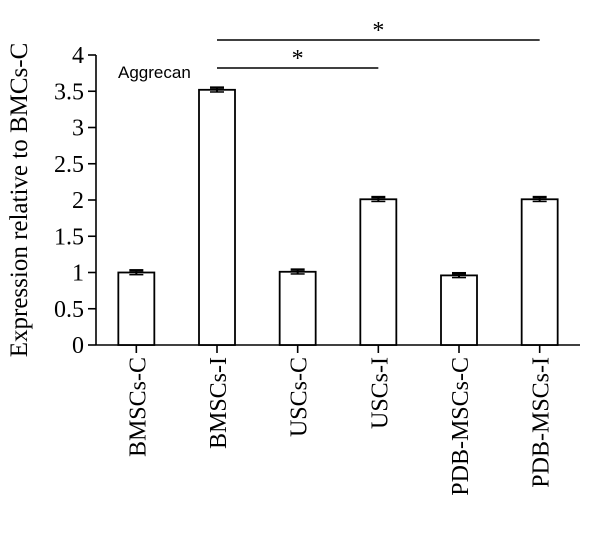 Image resolution: width=600 pixels, height=544 pixels. I want to click on y-tick-label: 1.5, so click(69, 237).